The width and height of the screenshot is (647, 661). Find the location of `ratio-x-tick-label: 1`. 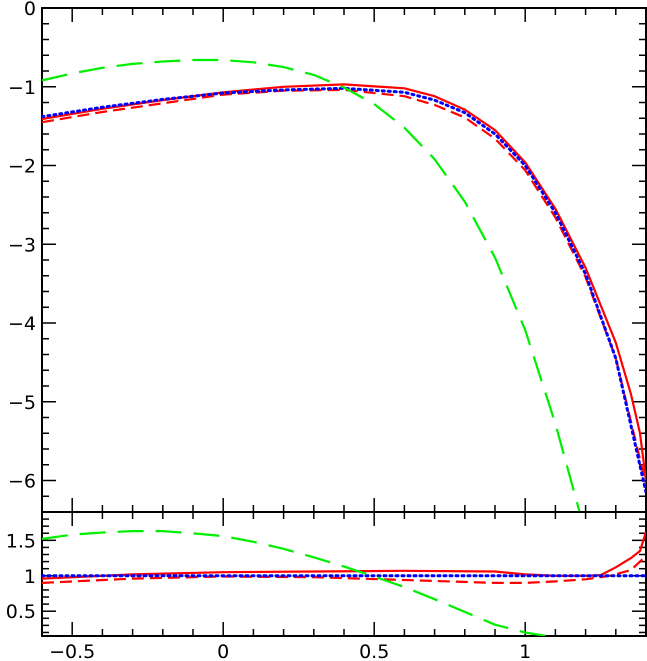

ratio-x-tick-label: 1 is located at coordinates (525, 651).